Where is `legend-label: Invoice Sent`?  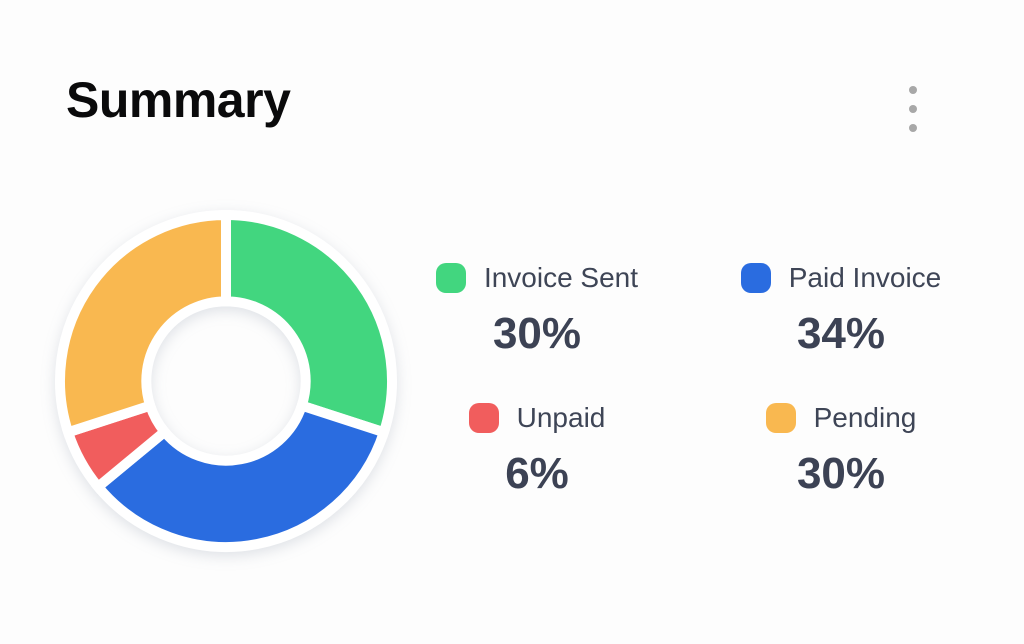 legend-label: Invoice Sent is located at coordinates (561, 277).